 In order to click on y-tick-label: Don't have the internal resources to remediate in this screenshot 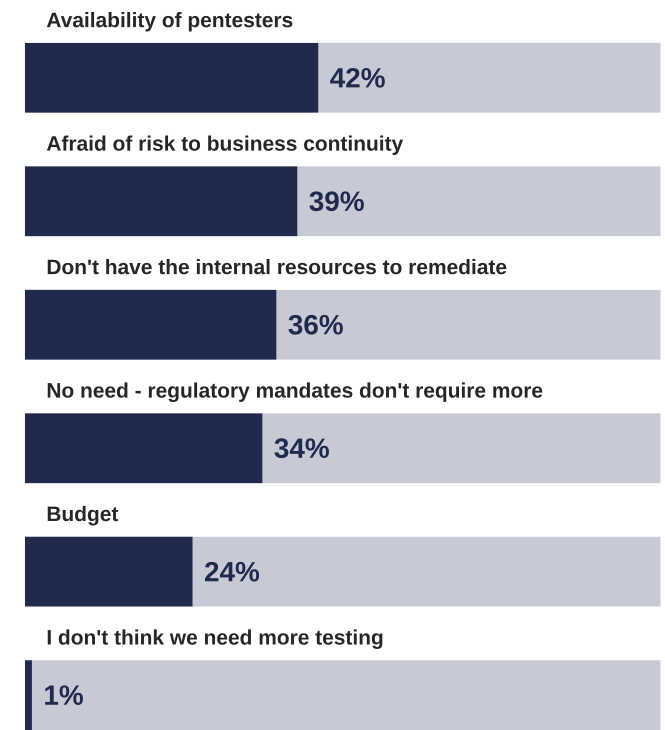, I will do `click(277, 266)`.